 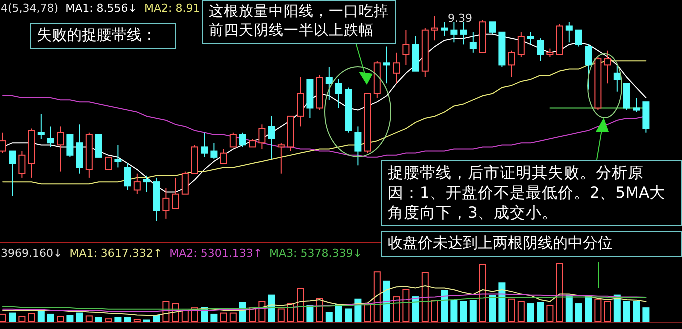 What do you see at coordinates (30, 8) in the screenshot?
I see `text: 4(5,34,78)` at bounding box center [30, 8].